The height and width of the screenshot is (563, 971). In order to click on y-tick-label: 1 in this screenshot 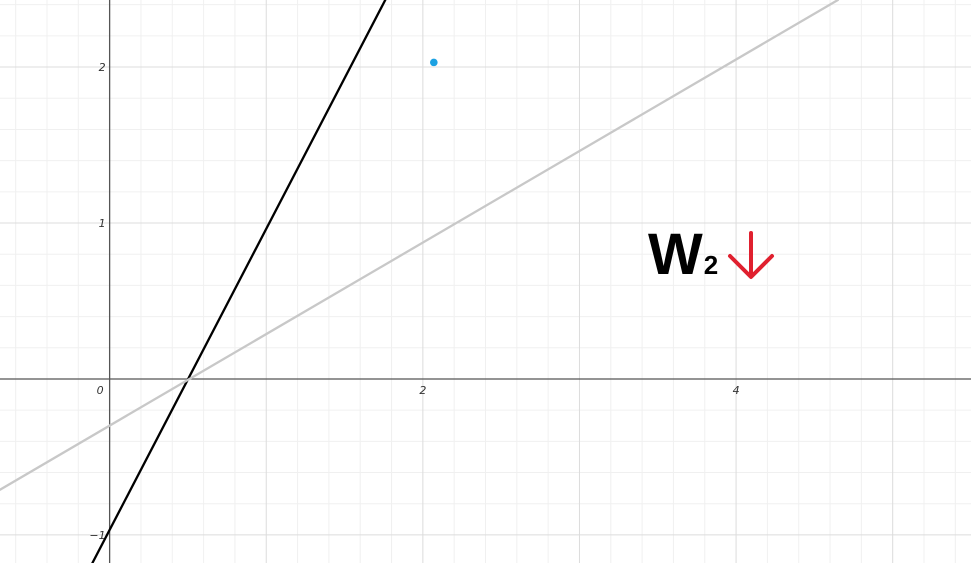, I will do `click(102, 223)`.